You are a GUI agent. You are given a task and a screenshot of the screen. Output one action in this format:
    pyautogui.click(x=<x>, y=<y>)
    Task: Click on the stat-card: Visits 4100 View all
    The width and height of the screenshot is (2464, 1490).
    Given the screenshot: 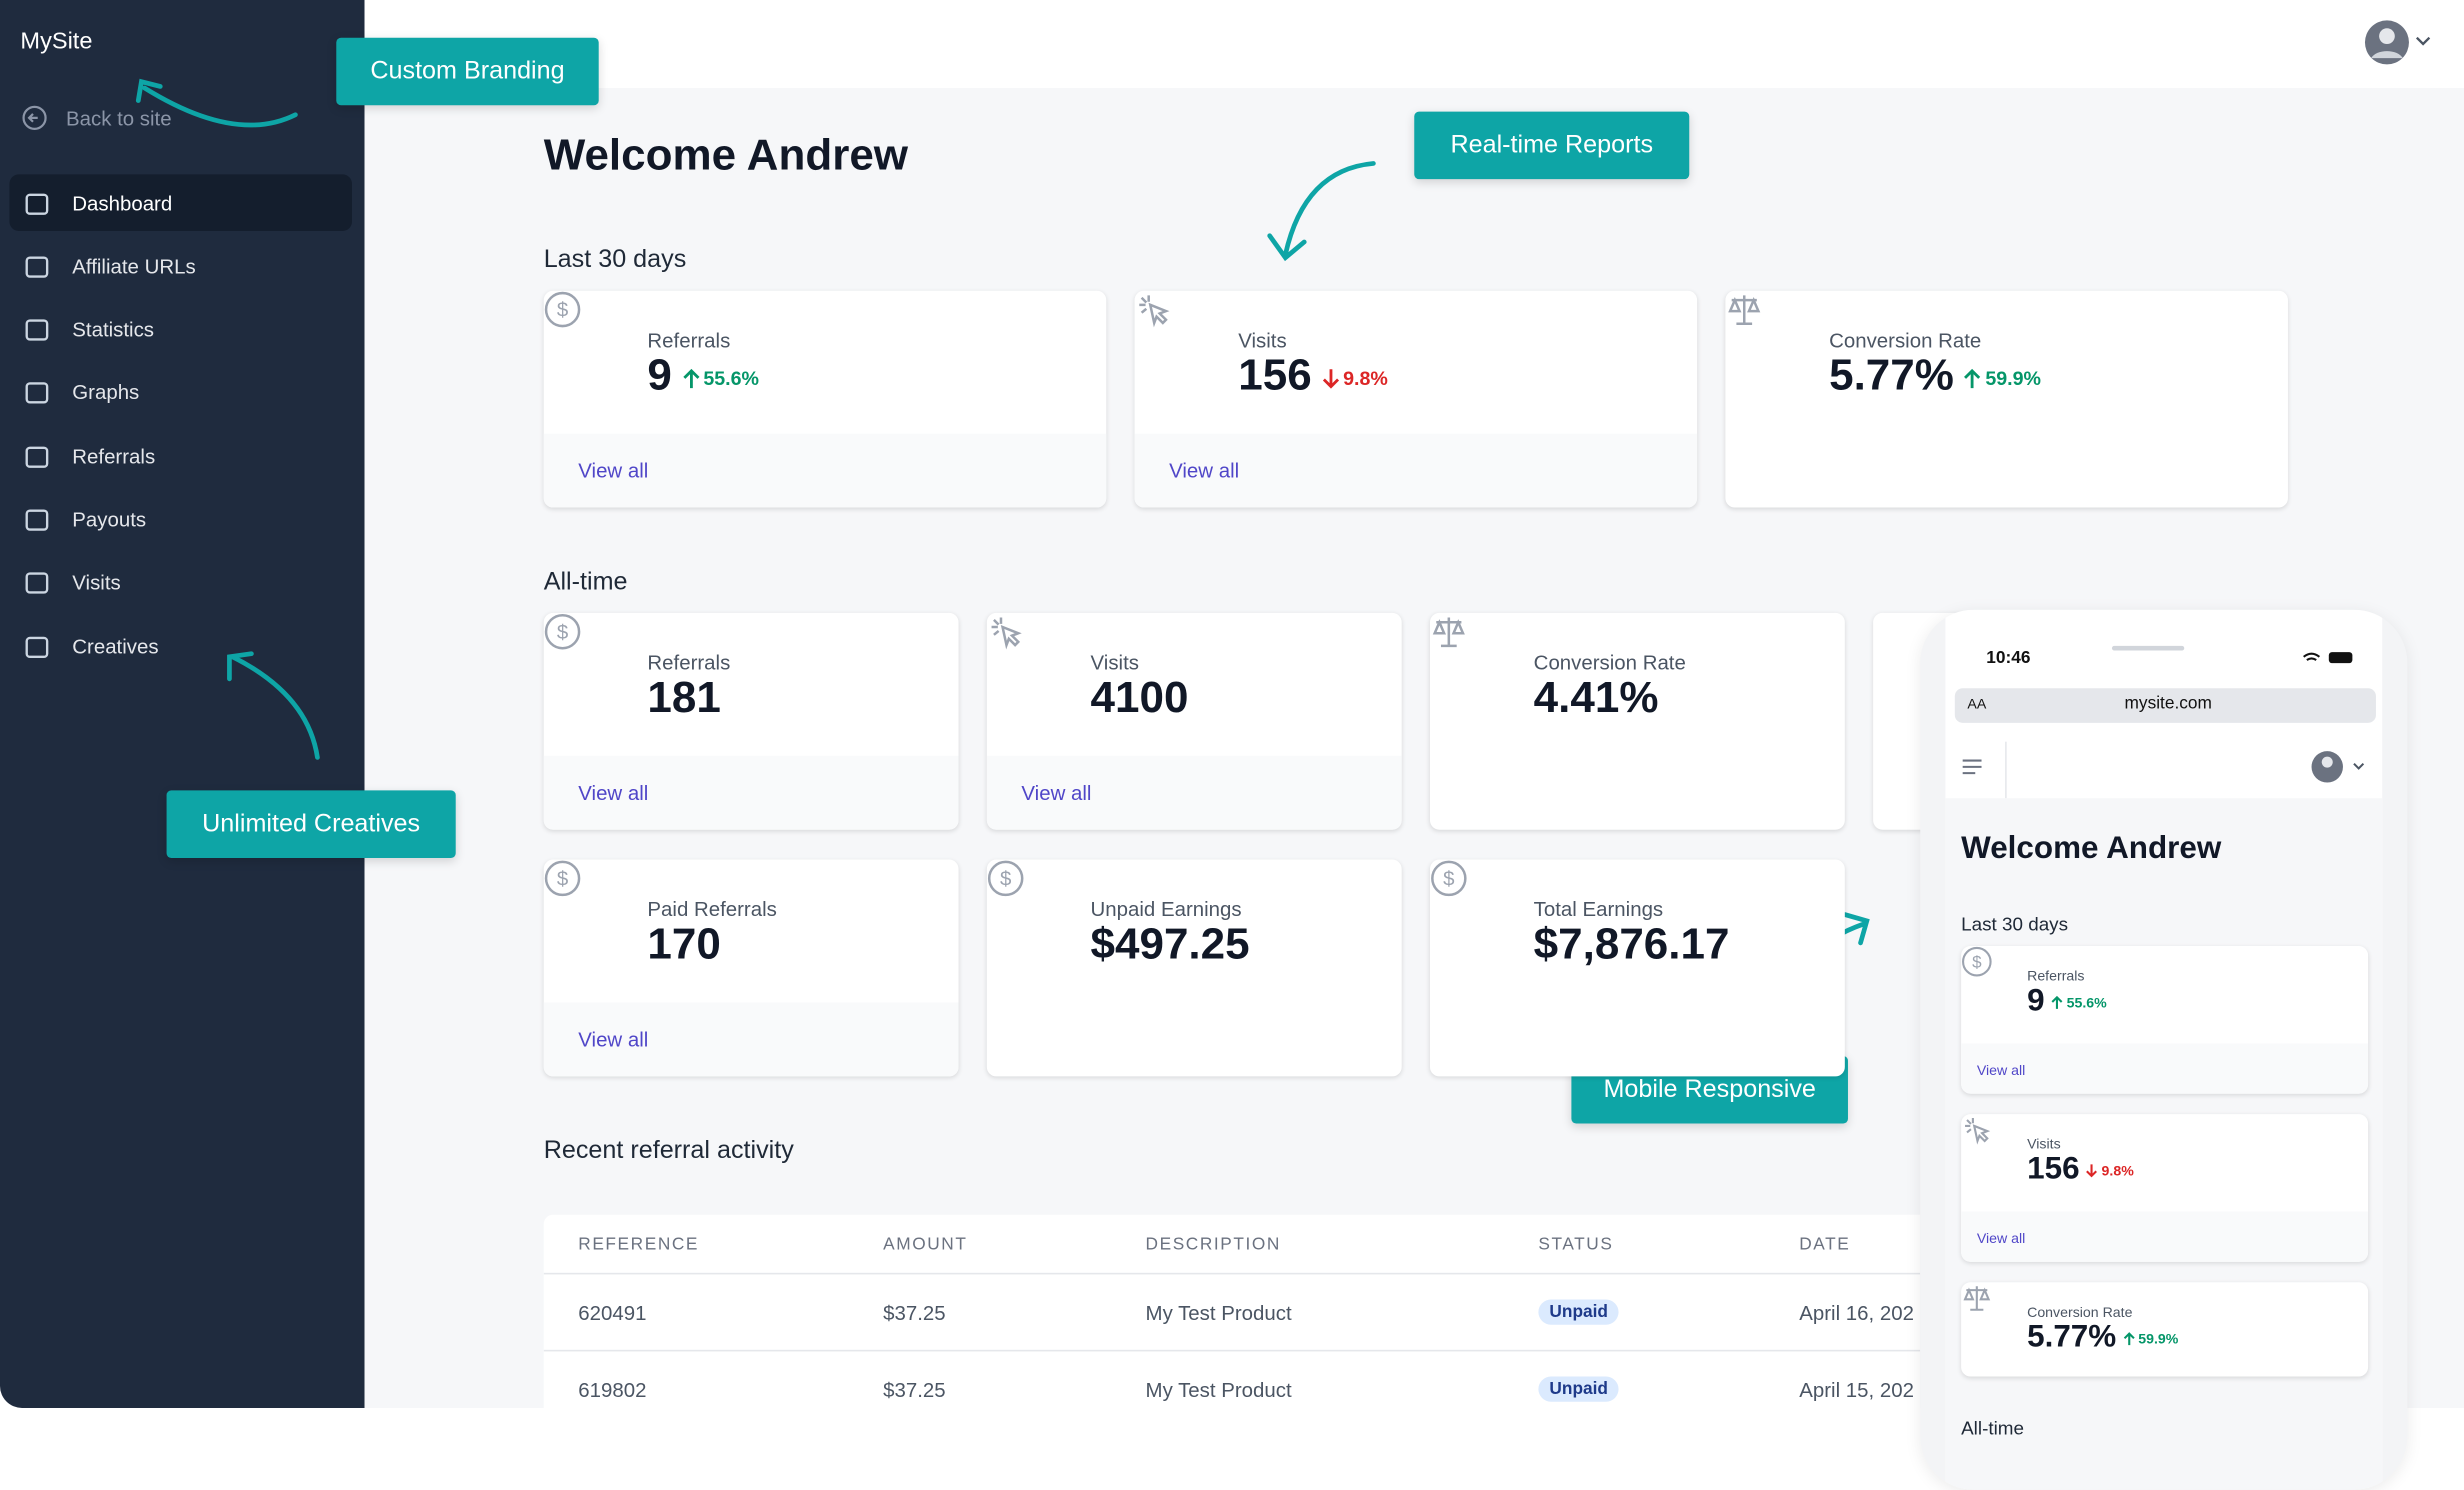 What is the action you would take?
    pyautogui.click(x=1194, y=721)
    